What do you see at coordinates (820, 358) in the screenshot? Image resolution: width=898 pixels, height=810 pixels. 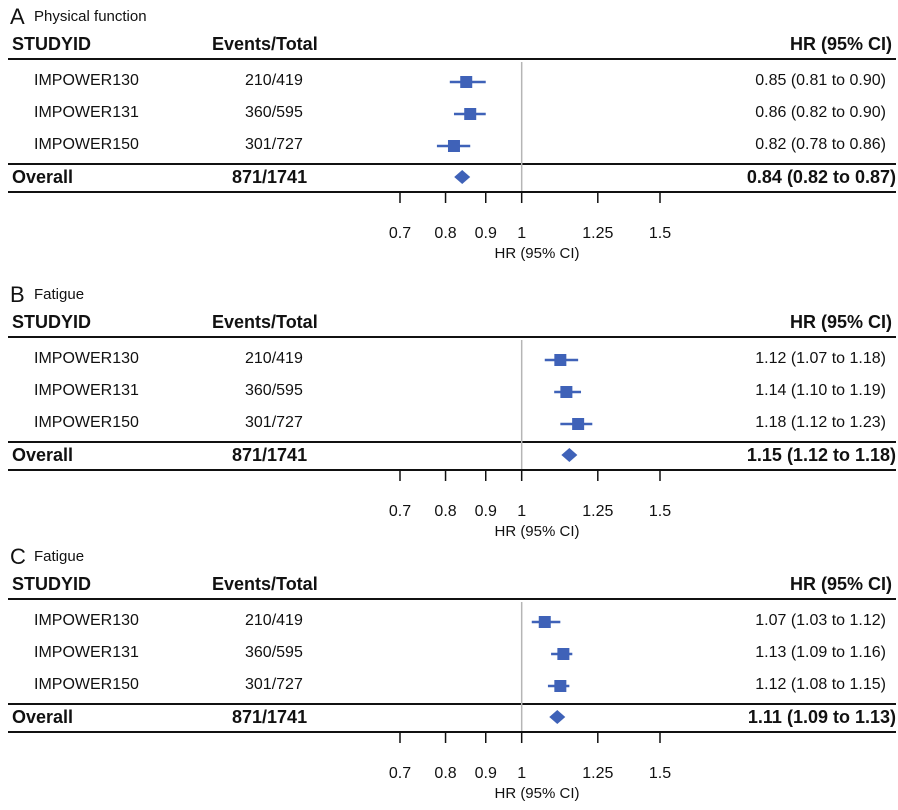 I see `hr-ci-label: 1.12 (1.07 to 1.18)` at bounding box center [820, 358].